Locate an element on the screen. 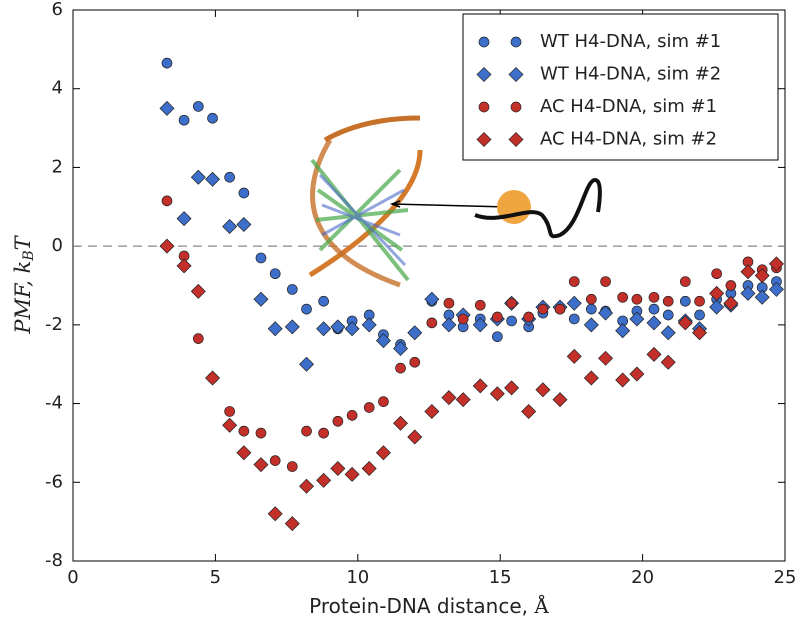  legend-label: AC H4-DNA, sim #2 is located at coordinates (628, 139).